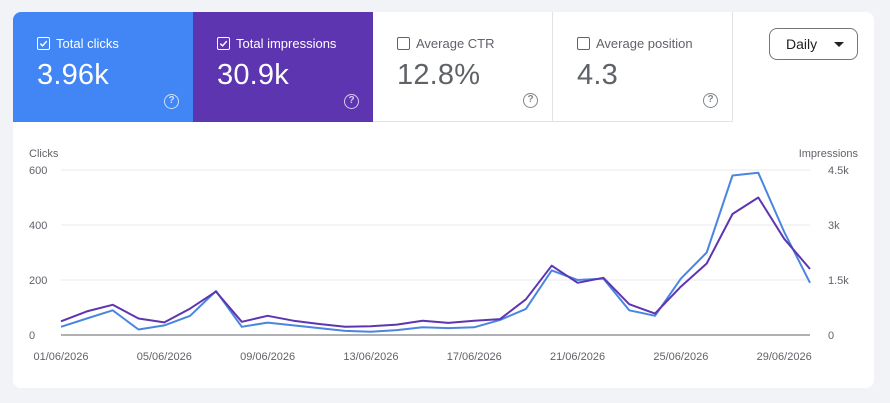  Describe the element at coordinates (597, 75) in the screenshot. I see `metric-value: 4.3` at that location.